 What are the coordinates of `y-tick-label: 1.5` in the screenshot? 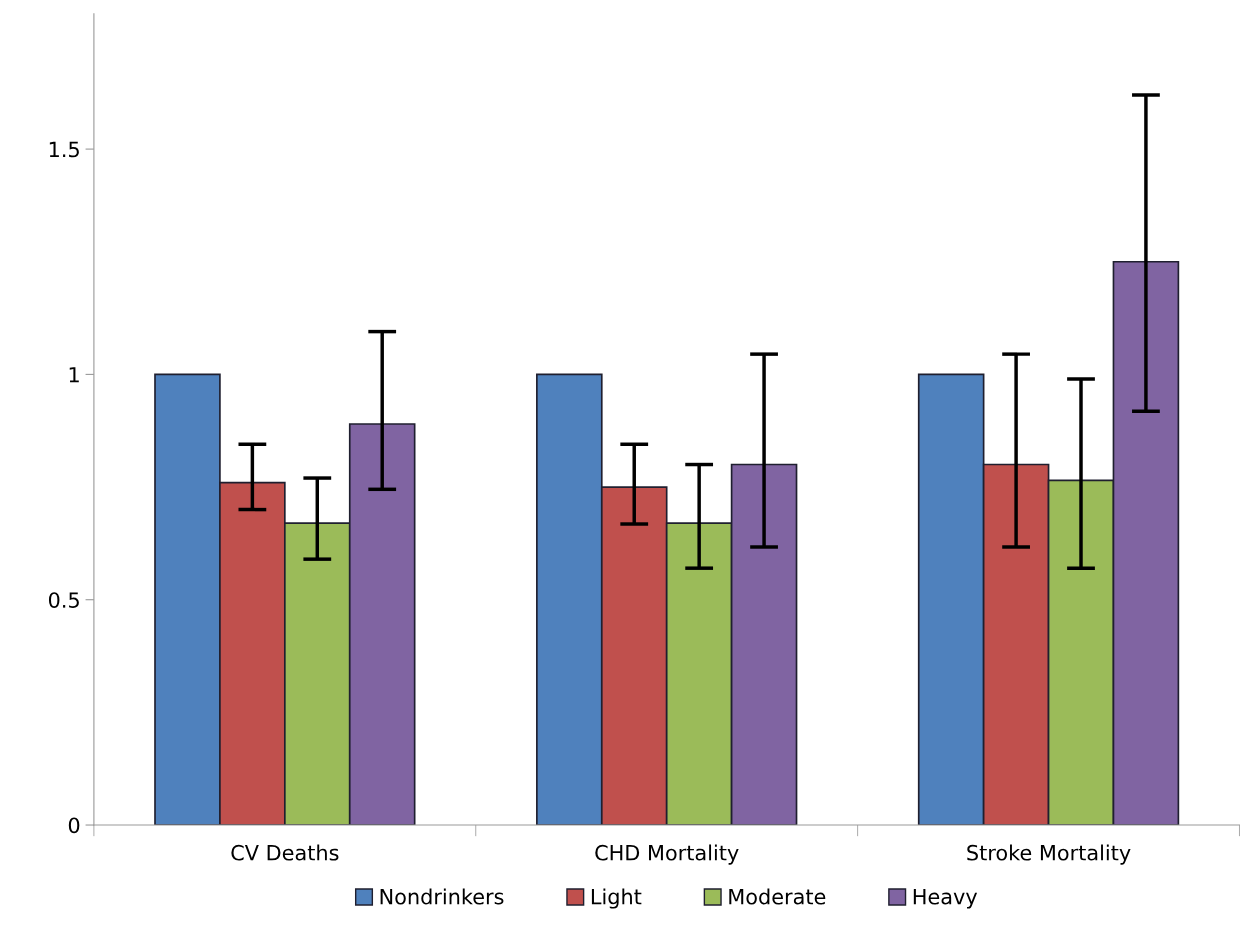 It's located at (64, 149).